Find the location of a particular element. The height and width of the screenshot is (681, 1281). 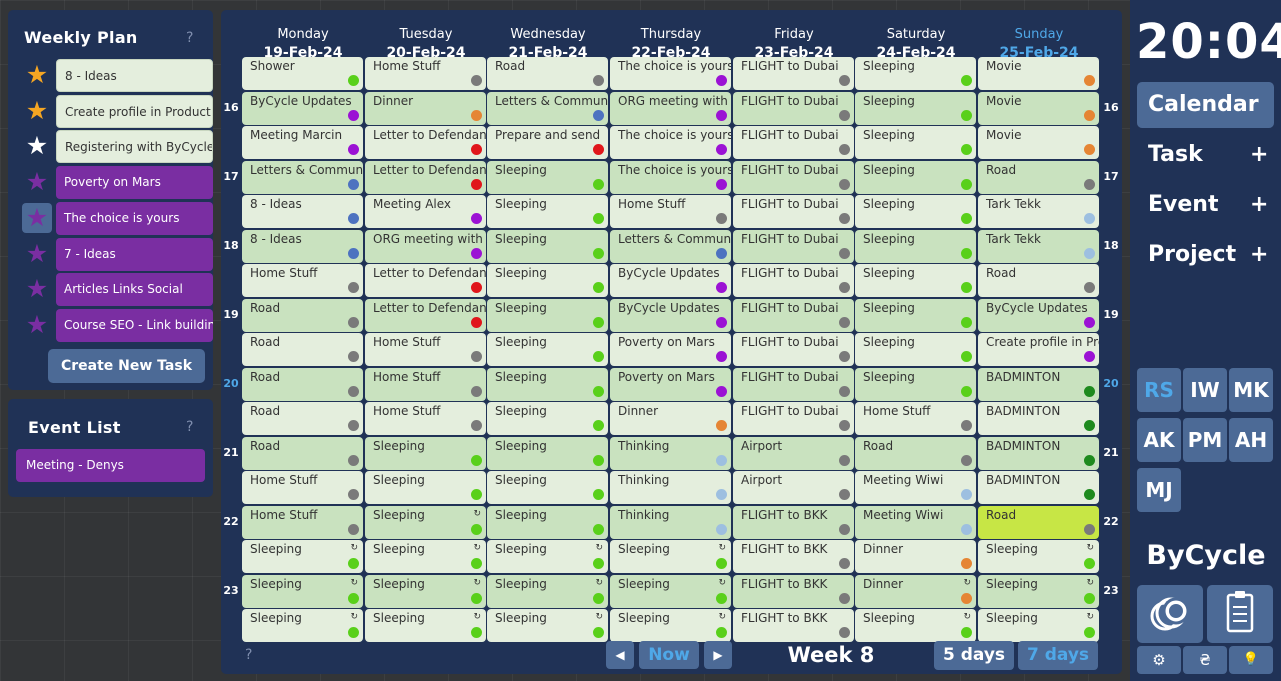

calendar-cell: Create profile in Product is located at coordinates (1038, 349).